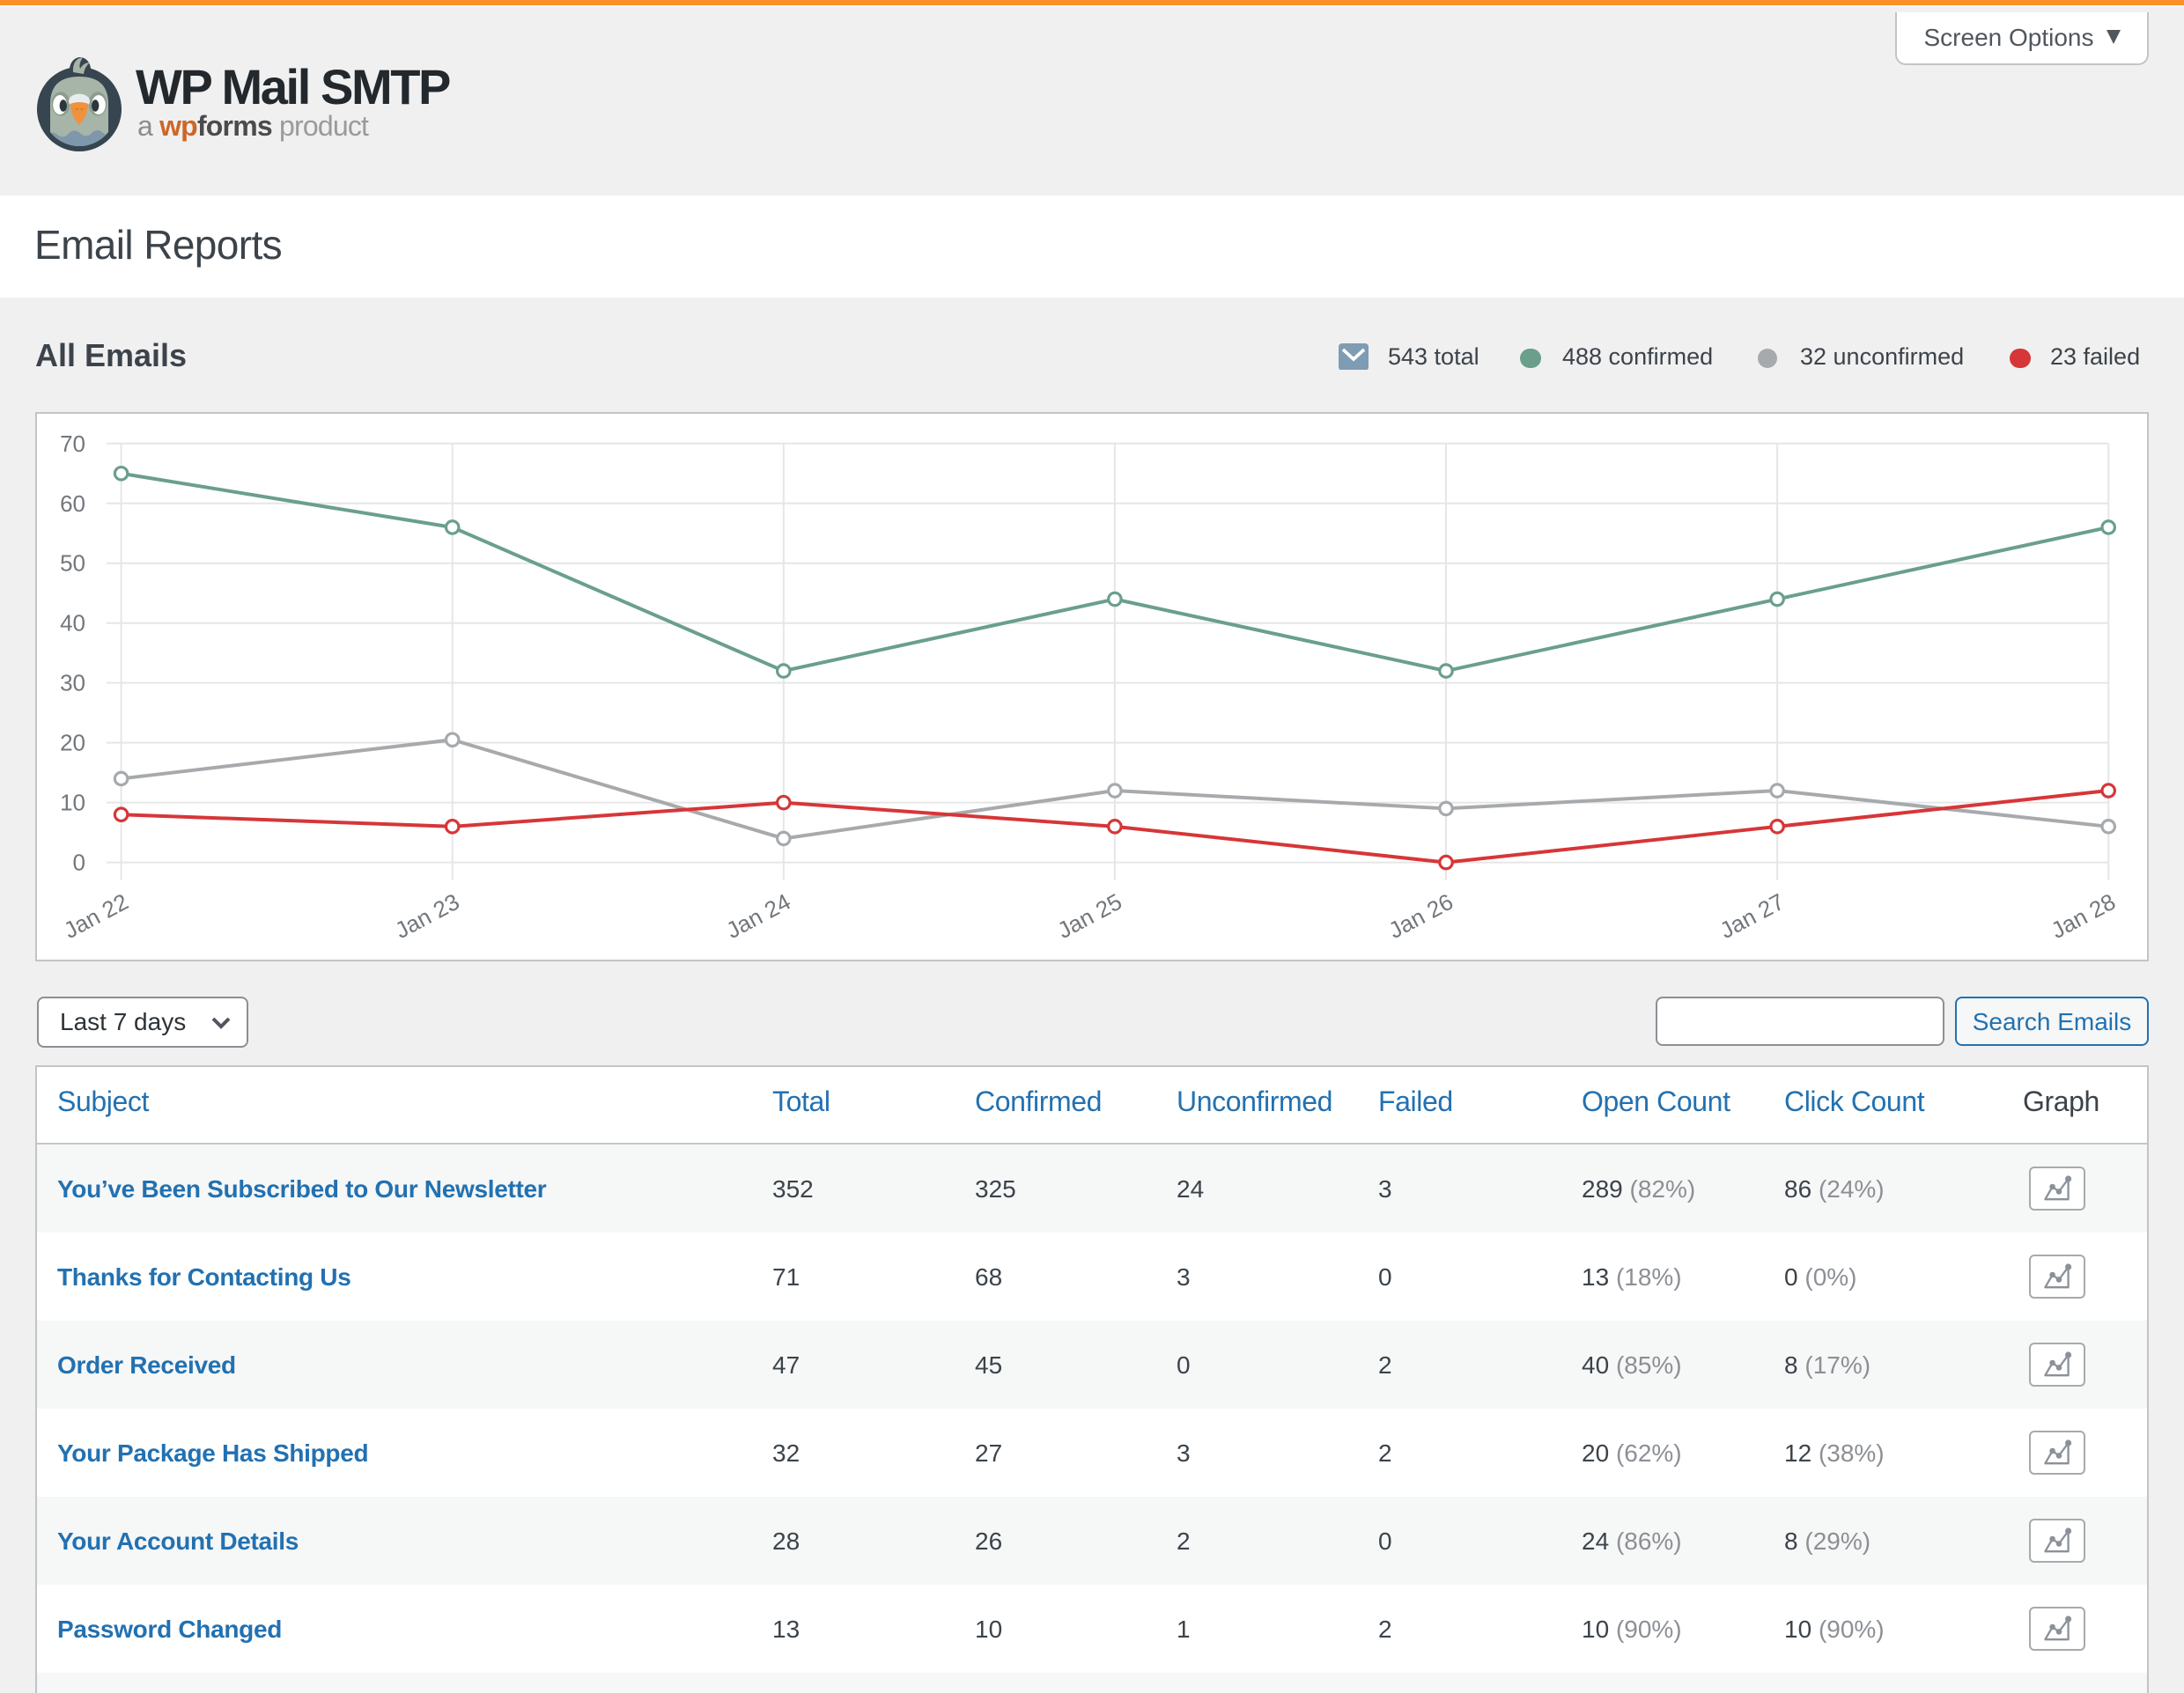 This screenshot has height=1693, width=2184. What do you see at coordinates (72, 682) in the screenshot?
I see `svg-text: 30` at bounding box center [72, 682].